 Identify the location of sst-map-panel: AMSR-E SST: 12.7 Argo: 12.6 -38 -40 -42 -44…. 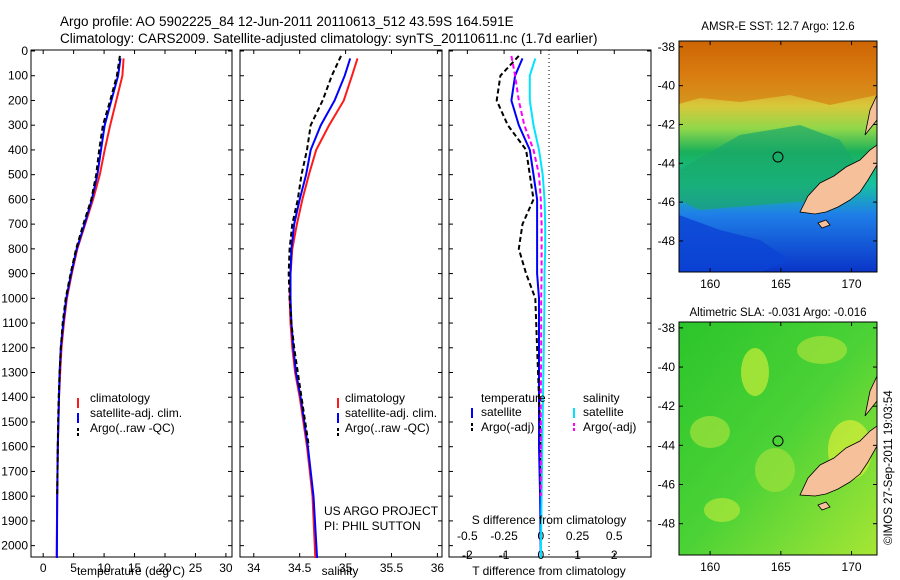
(768, 156).